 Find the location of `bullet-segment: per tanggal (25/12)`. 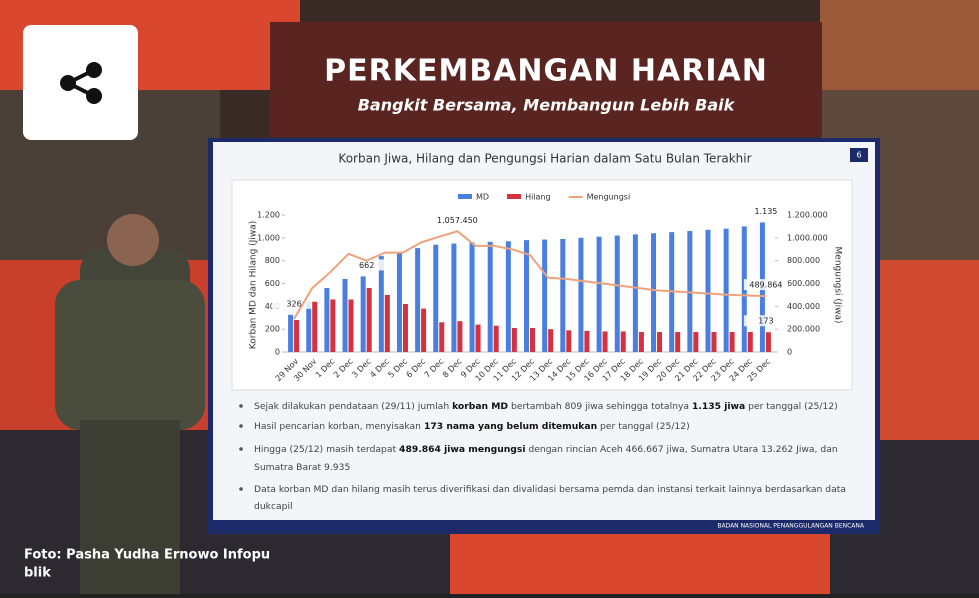

bullet-segment: per tanggal (25/12) is located at coordinates (791, 406).